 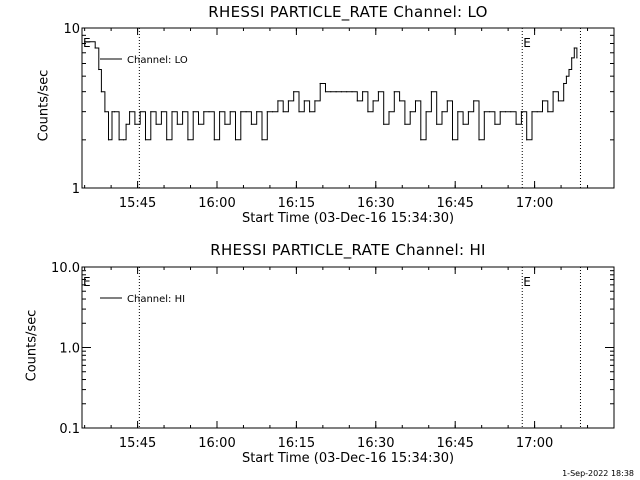 What do you see at coordinates (87, 282) in the screenshot?
I see `bottom-corner-label: E` at bounding box center [87, 282].